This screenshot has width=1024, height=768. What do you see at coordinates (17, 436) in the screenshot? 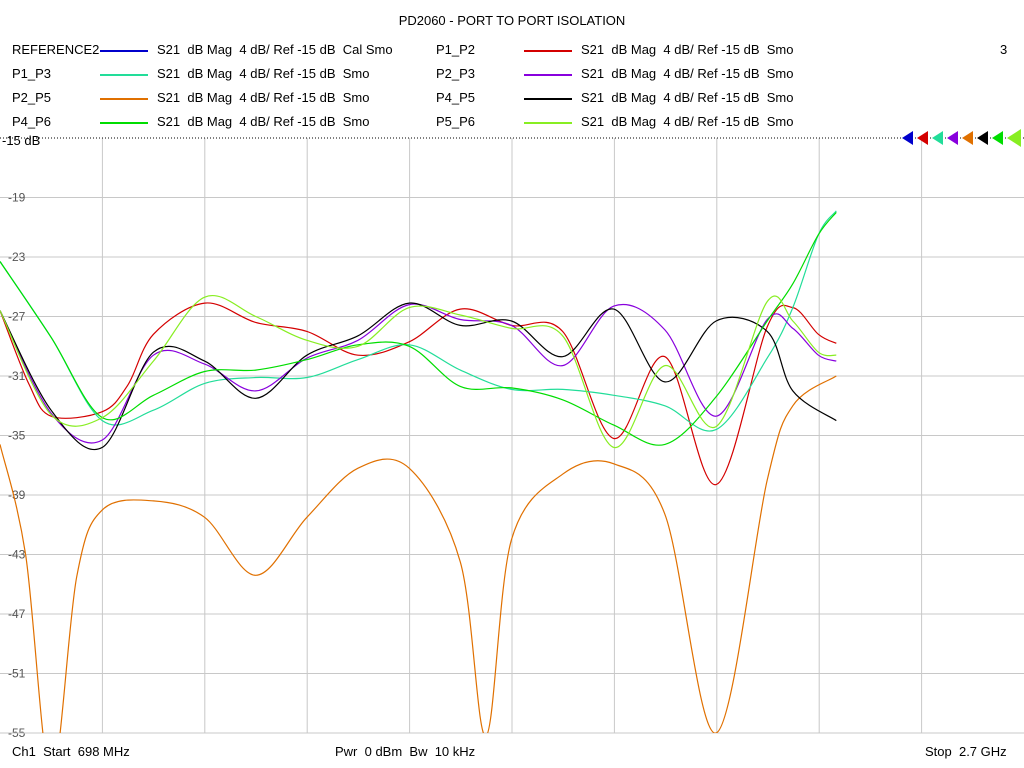
I see `y-tick-label: -35` at bounding box center [17, 436].